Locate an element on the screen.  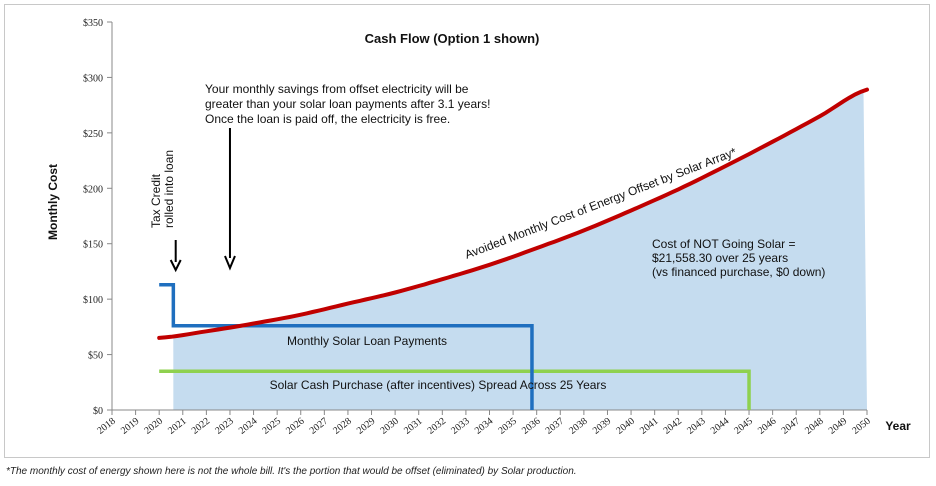
loan-payment-label: Monthly Solar Loan Payments is located at coordinates (367, 341).